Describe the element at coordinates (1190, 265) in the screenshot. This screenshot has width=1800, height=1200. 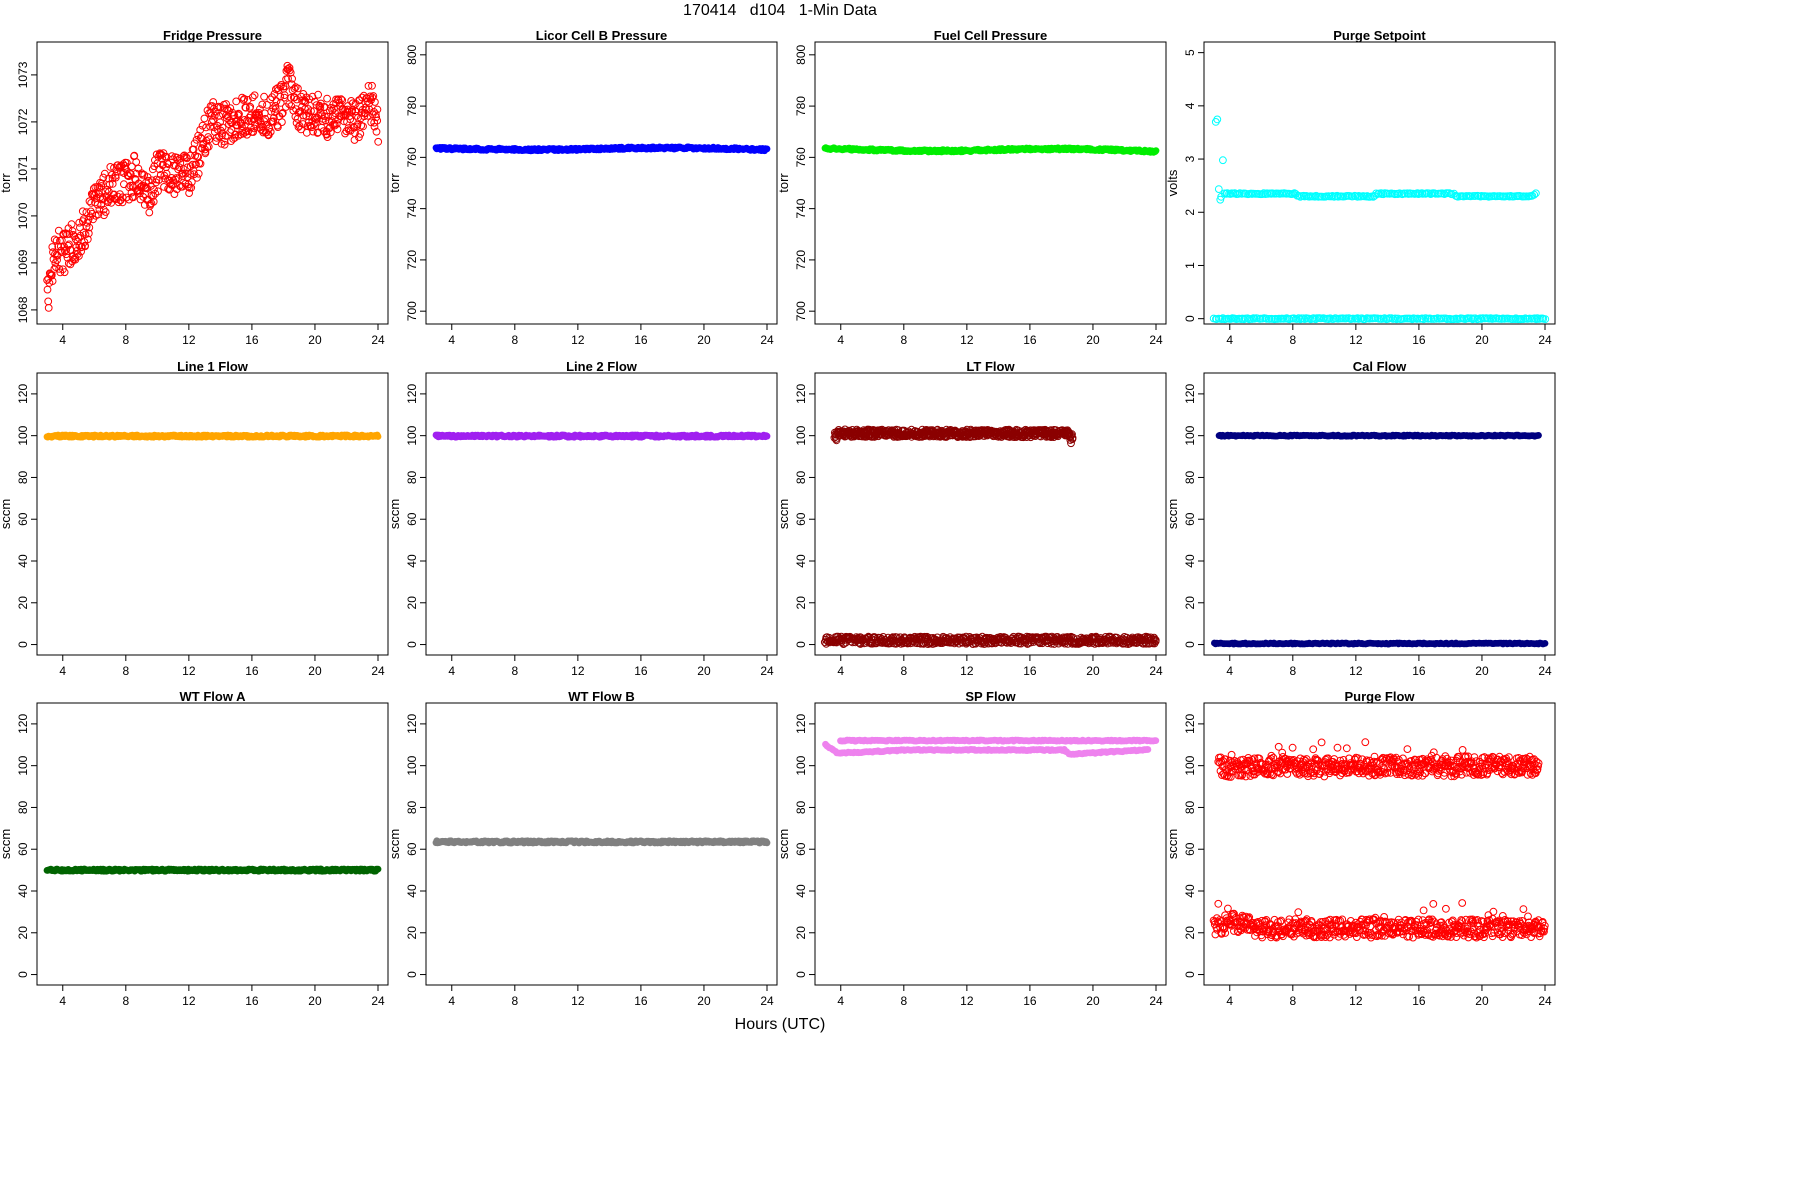
I see `y-tick-label: 1` at that location.